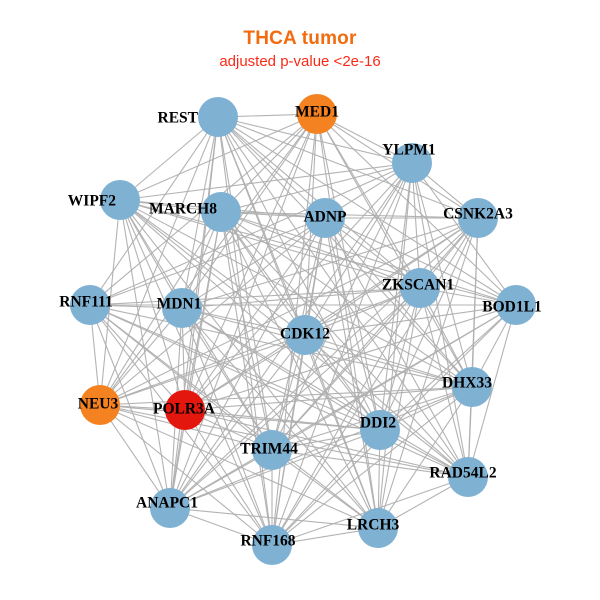  What do you see at coordinates (167, 503) in the screenshot?
I see `node-label-anapc1: ANAPC1` at bounding box center [167, 503].